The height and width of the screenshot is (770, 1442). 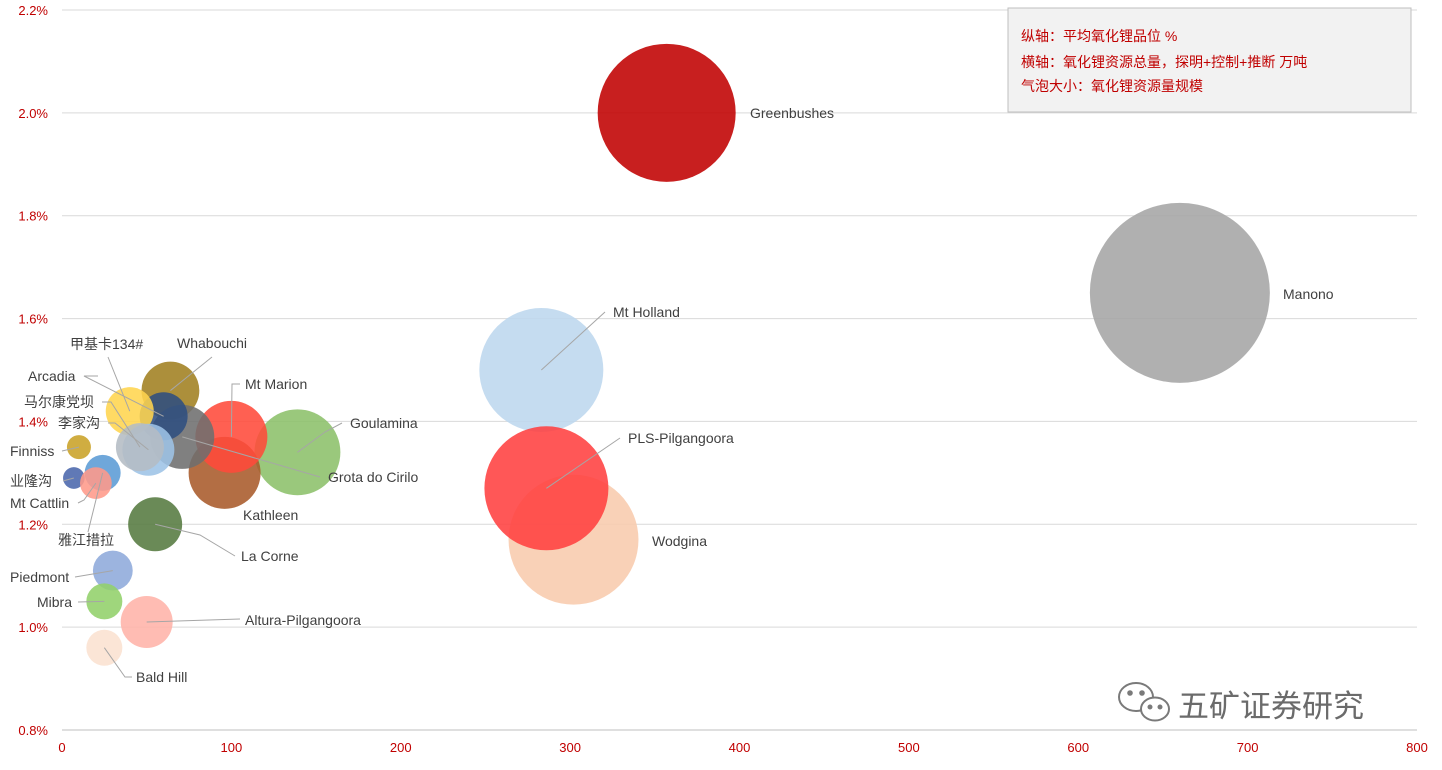 What do you see at coordinates (1417, 747) in the screenshot?
I see `x-tick-label: 800` at bounding box center [1417, 747].